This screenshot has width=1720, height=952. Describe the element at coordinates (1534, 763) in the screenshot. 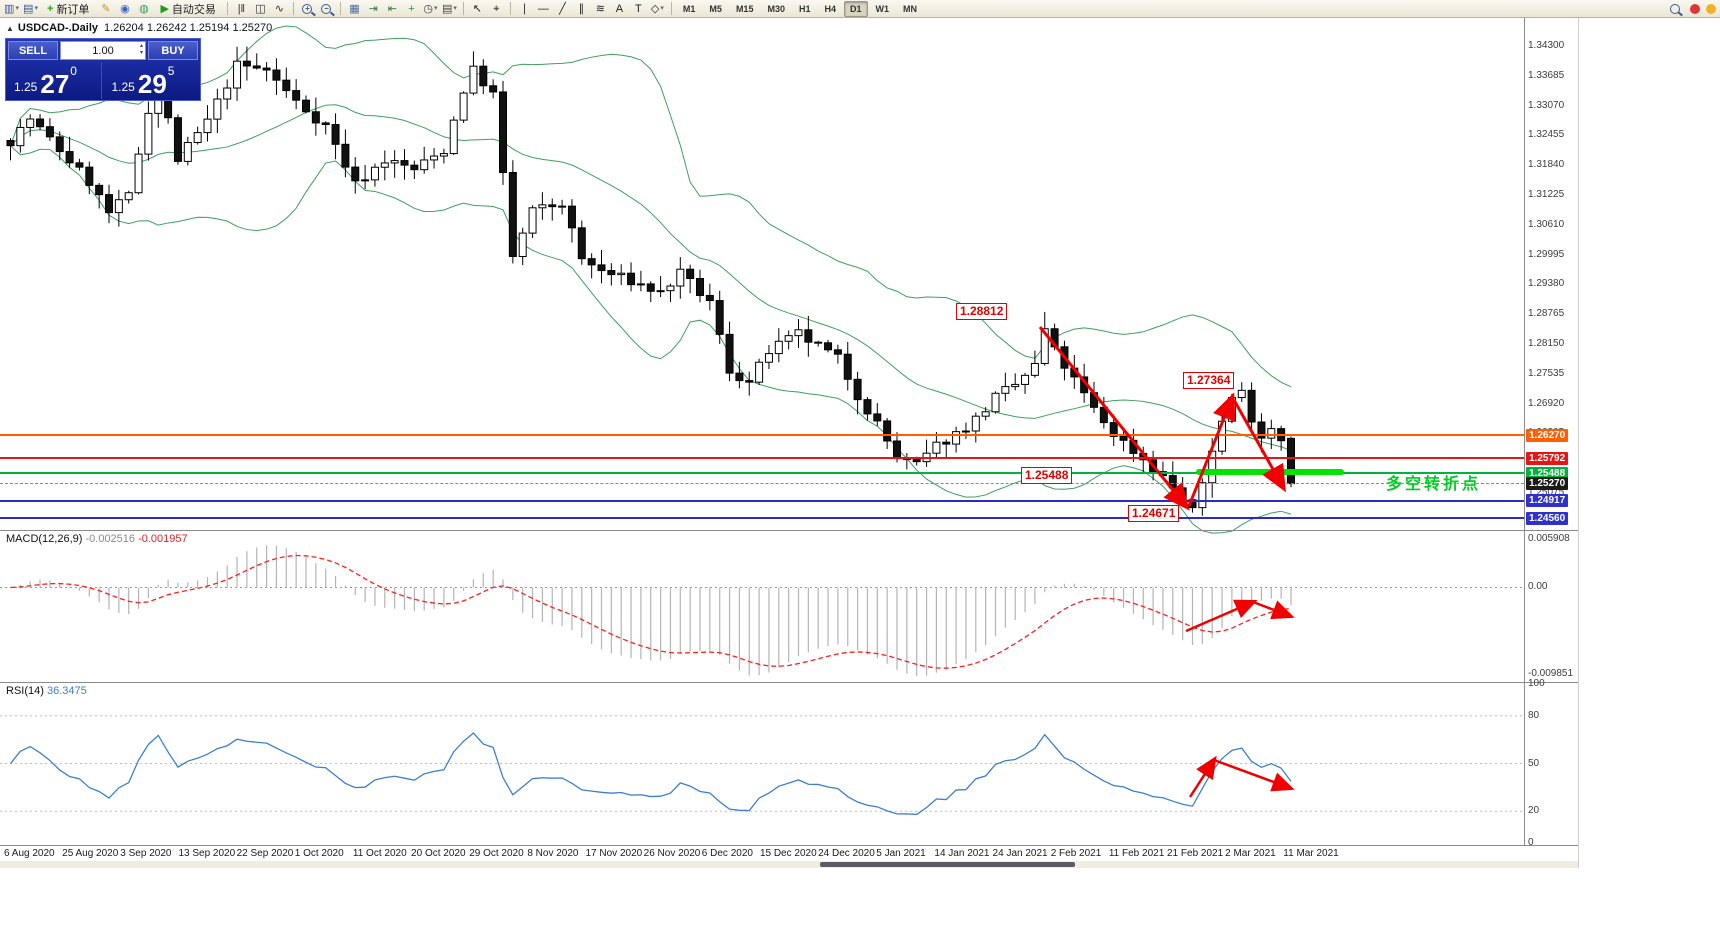

I see `rsi-scale-50: 50` at that location.